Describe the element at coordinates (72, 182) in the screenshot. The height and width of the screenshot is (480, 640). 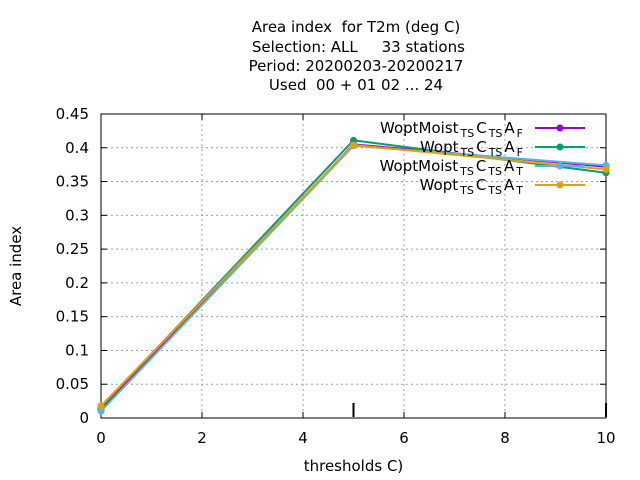
I see `y-tick-label: 0.35` at that location.